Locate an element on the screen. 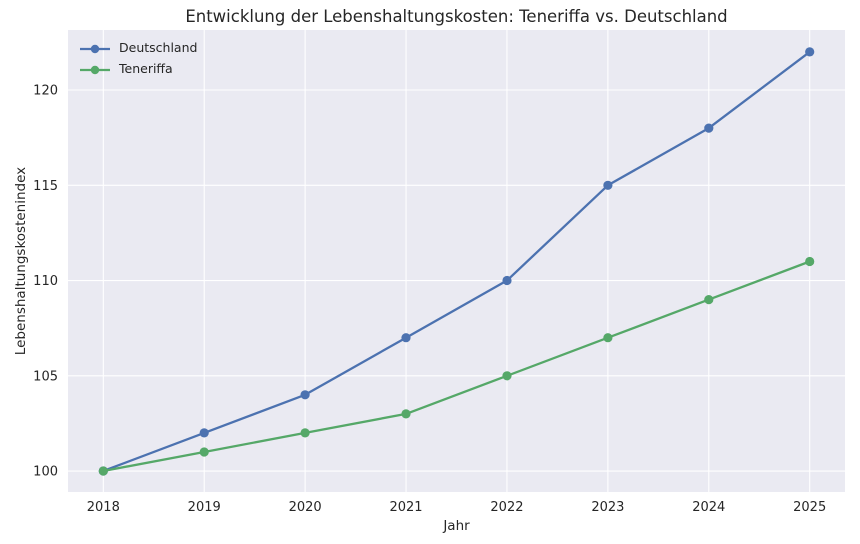  data-point-deutschland-2024 is located at coordinates (709, 128).